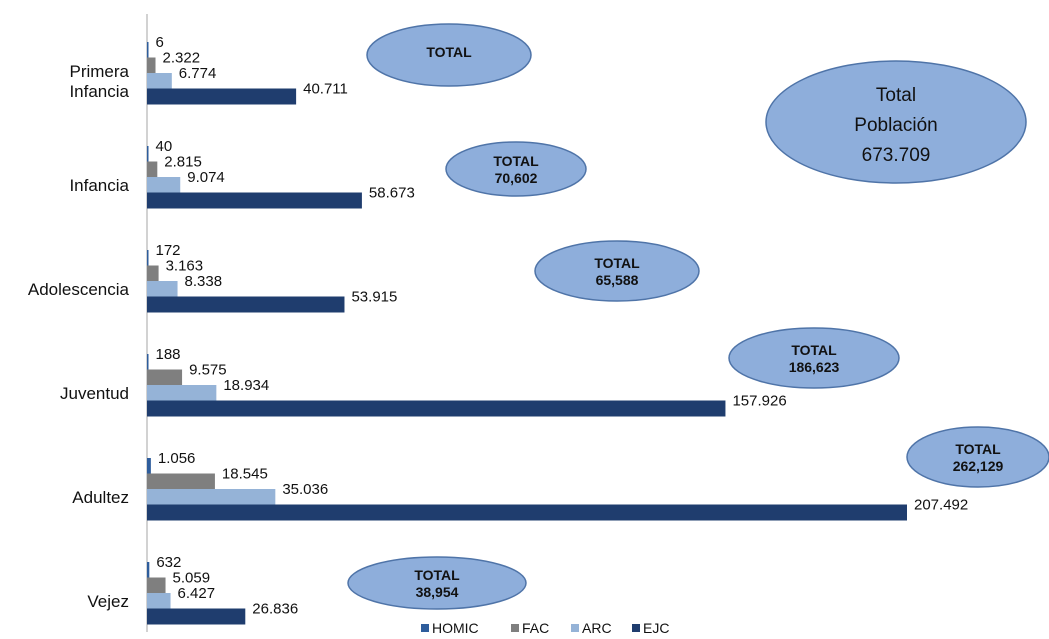  What do you see at coordinates (814, 367) in the screenshot?
I see `total-ellipse-value: 186,623` at bounding box center [814, 367].